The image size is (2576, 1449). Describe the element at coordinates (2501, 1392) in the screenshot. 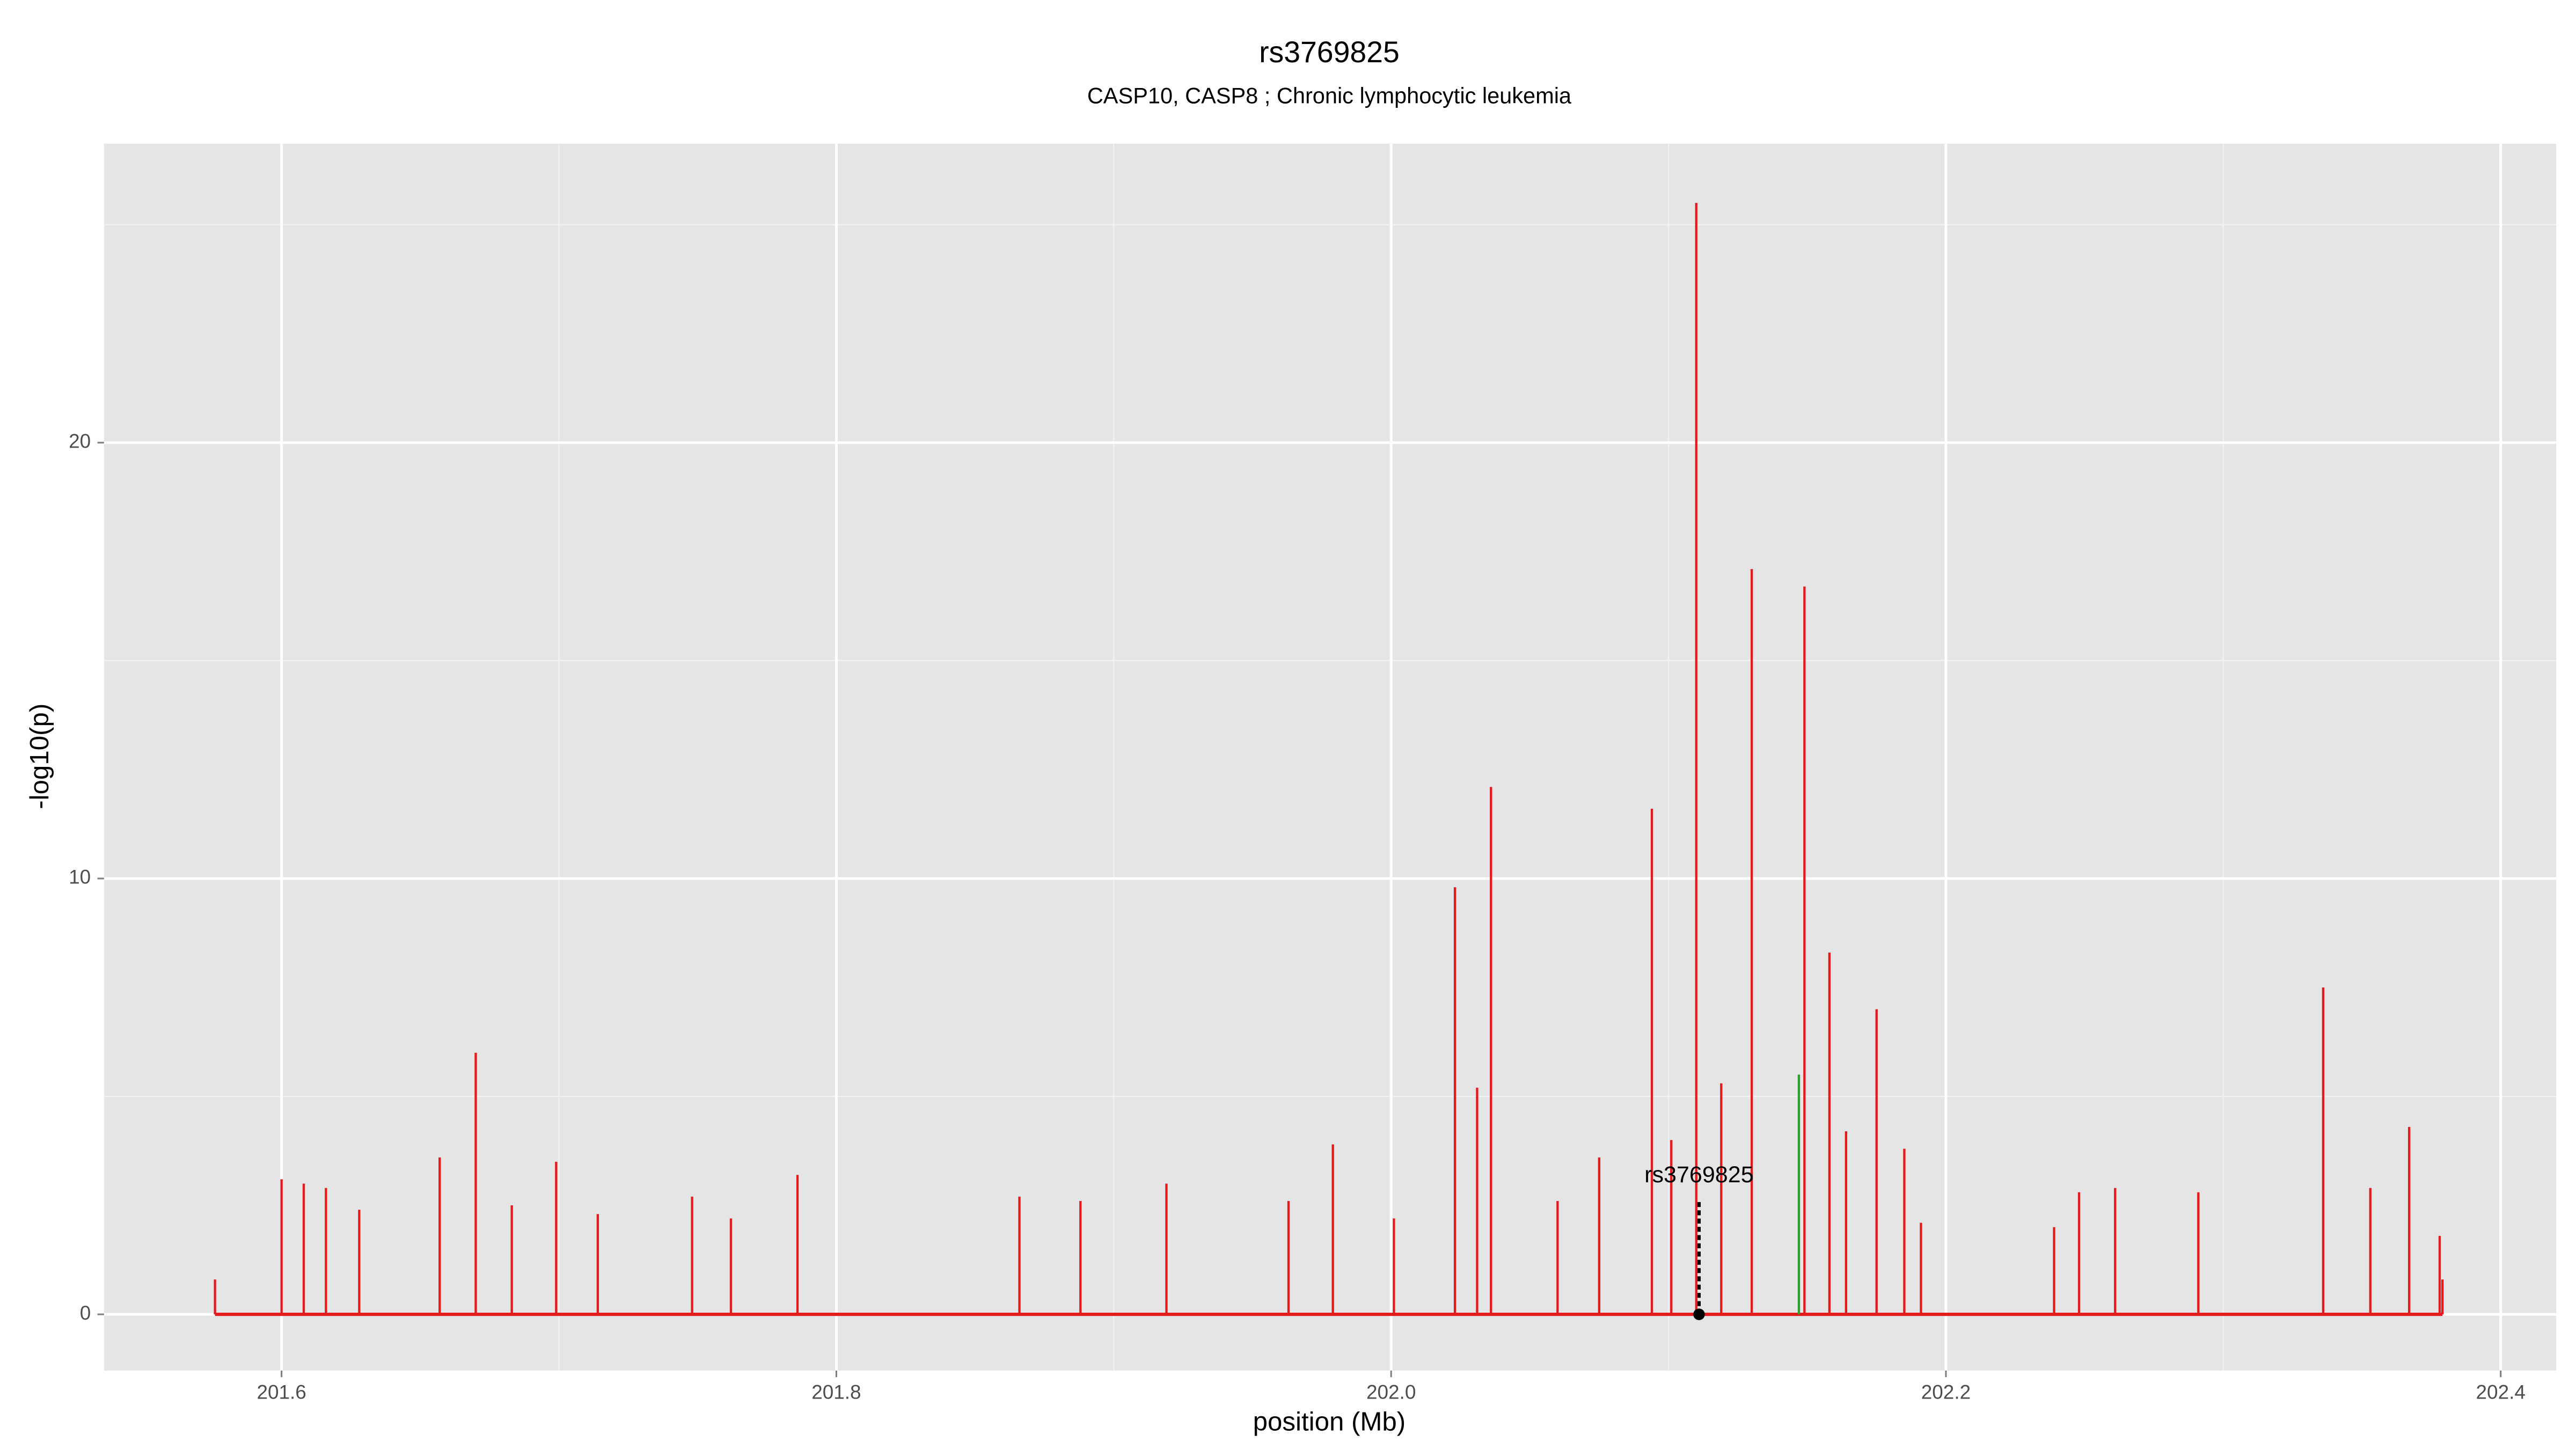

I see `x-tick-label: 202.4` at that location.